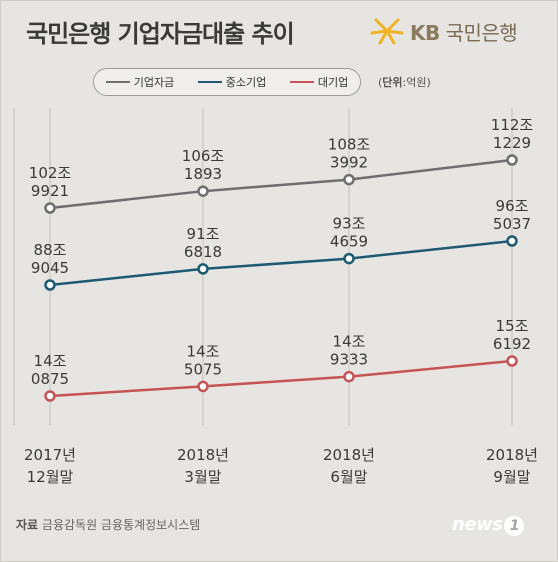 The width and height of the screenshot is (558, 562). Describe the element at coordinates (514, 526) in the screenshot. I see `news1-mark: 1` at that location.